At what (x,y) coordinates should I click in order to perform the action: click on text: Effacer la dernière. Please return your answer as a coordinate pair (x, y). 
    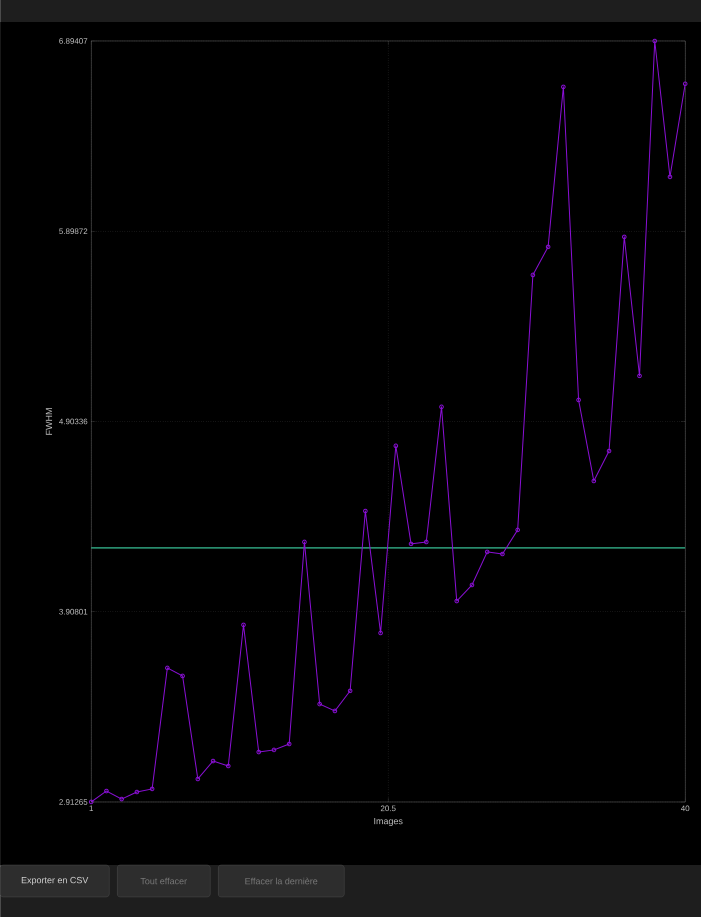
    Looking at the image, I should click on (281, 881).